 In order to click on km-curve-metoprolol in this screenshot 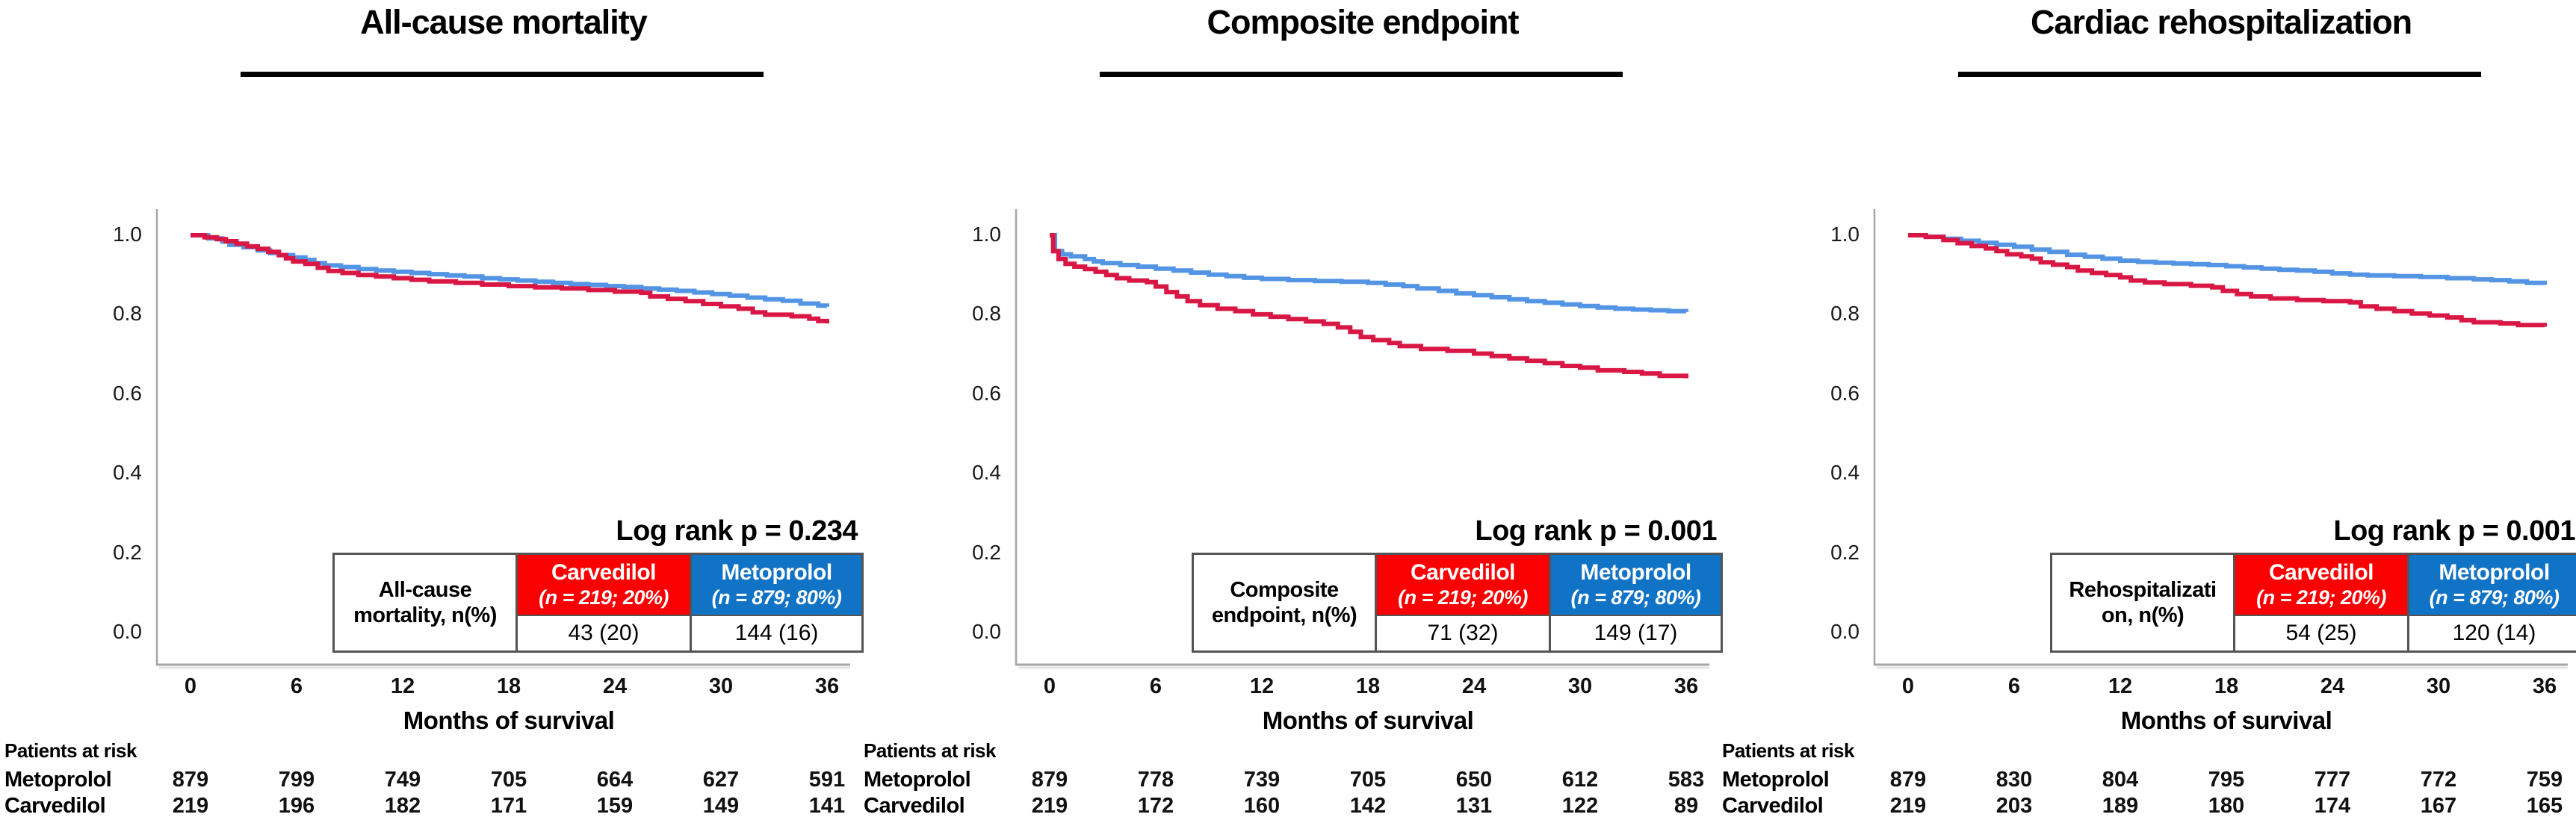, I will do `click(1369, 273)`.